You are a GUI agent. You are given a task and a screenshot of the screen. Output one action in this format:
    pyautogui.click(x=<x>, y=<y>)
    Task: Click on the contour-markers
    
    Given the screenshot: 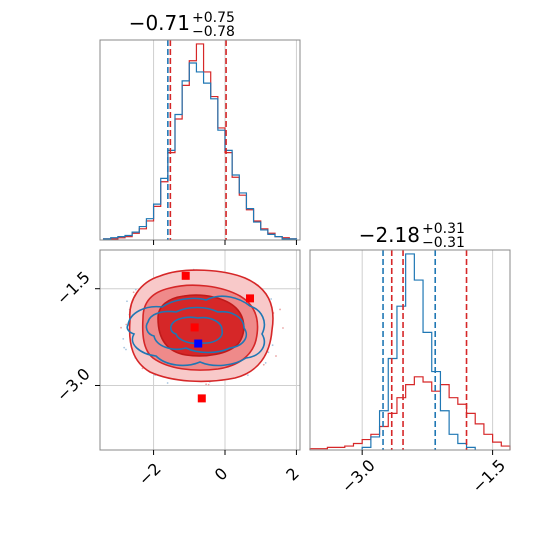 What is the action you would take?
    pyautogui.click(x=217, y=337)
    